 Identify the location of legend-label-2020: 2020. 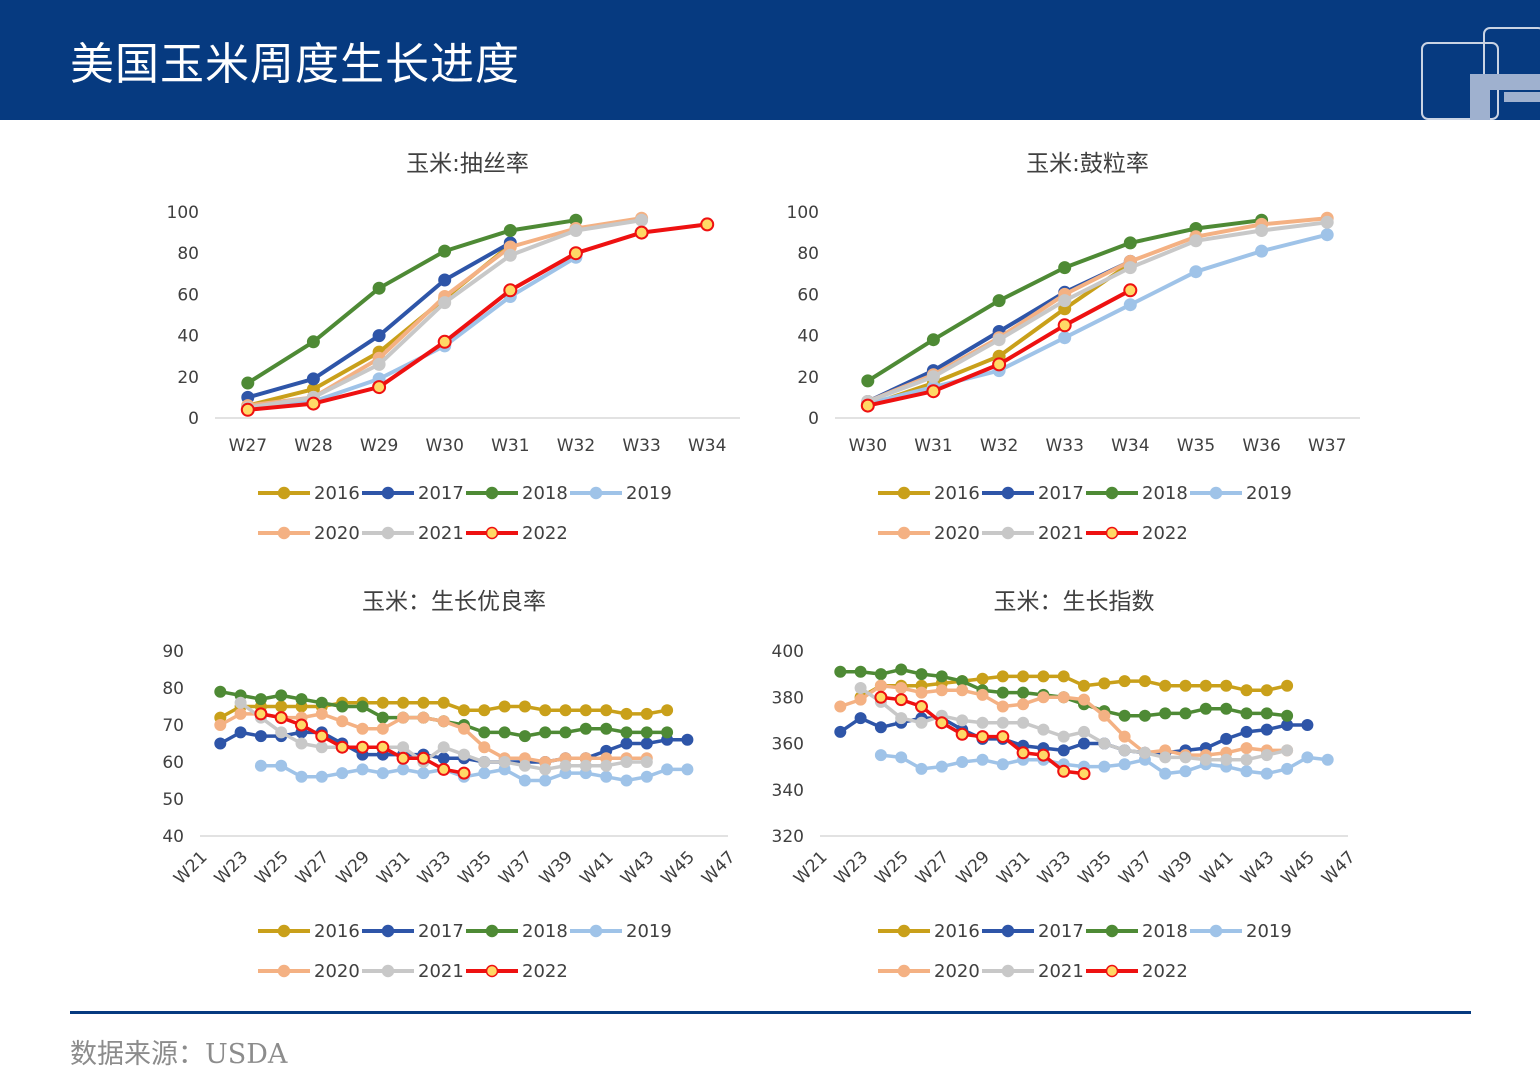
(957, 533).